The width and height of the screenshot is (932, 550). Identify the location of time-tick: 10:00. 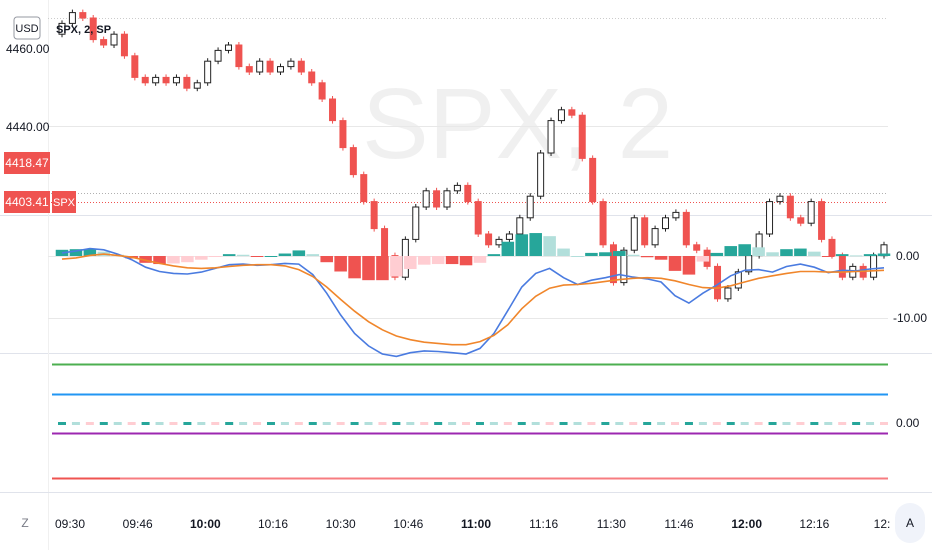
(205, 524).